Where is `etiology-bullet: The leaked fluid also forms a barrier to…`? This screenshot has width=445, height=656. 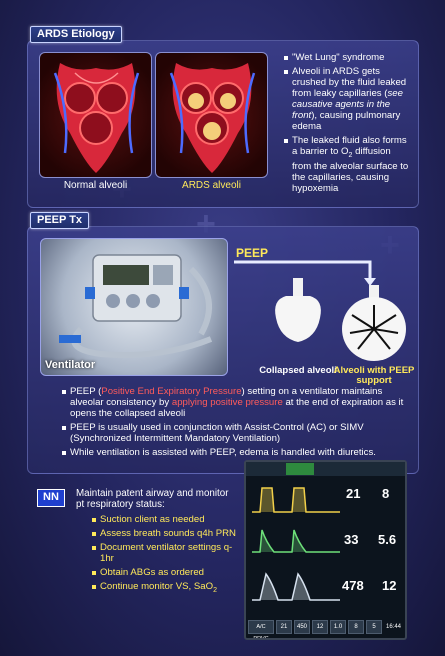 etiology-bullet: The leaked fluid also forms a barrier to… is located at coordinates (348, 164).